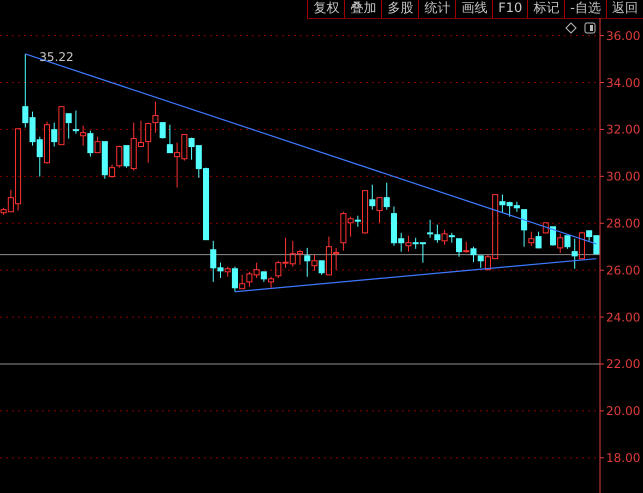 The image size is (643, 493). Describe the element at coordinates (623, 35) in the screenshot. I see `y-tick-label: 36.00` at that location.